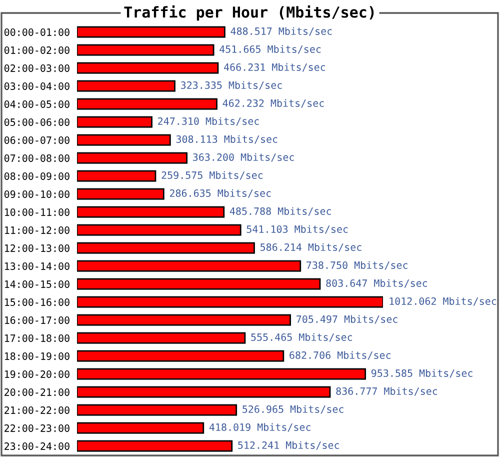 This screenshot has height=457, width=500. What do you see at coordinates (37, 410) in the screenshot?
I see `y-tick-label: 21:00-22:00` at bounding box center [37, 410].